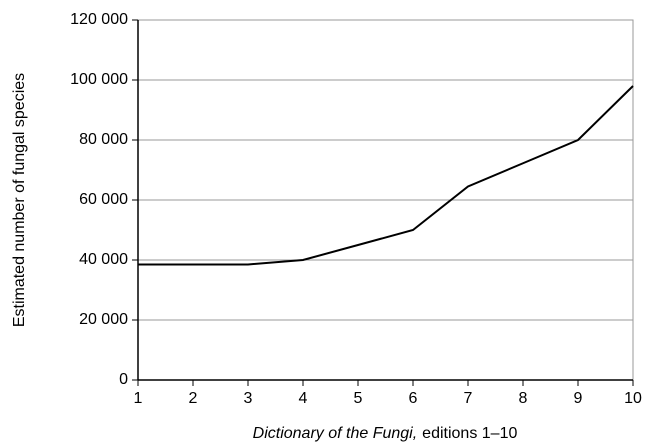 This screenshot has width=646, height=447. Describe the element at coordinates (103, 259) in the screenshot. I see `y-tick-label: 40 000` at that location.